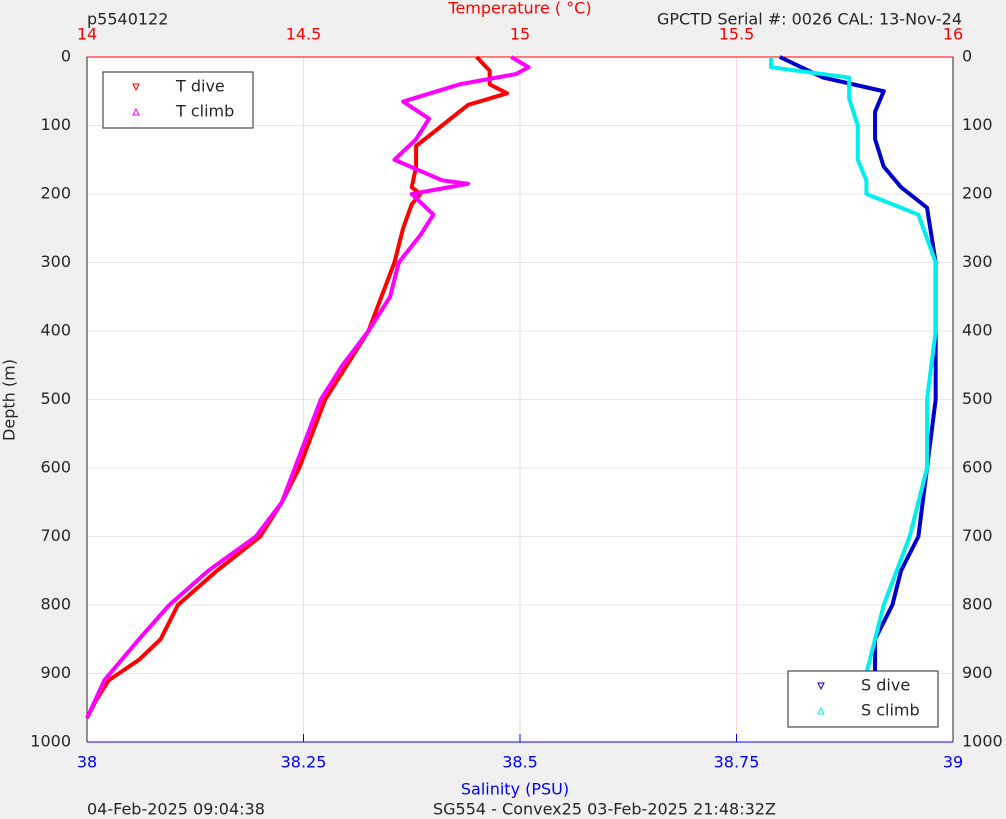 This screenshot has height=819, width=1006. Describe the element at coordinates (977, 330) in the screenshot. I see `y2-tick-label: 400` at that location.